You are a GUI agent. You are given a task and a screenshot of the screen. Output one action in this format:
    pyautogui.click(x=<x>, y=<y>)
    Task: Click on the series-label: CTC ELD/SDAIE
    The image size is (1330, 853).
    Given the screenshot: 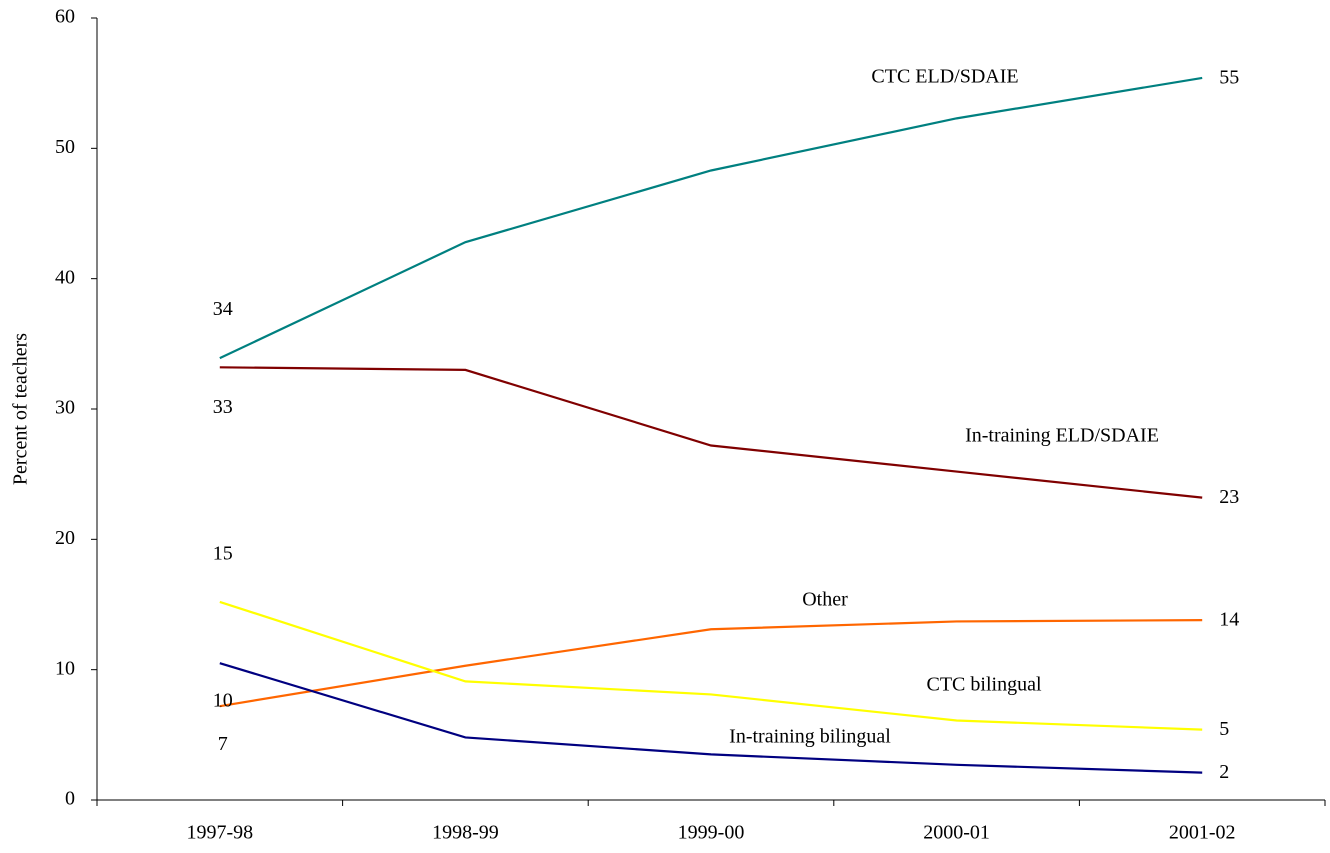 What is the action you would take?
    pyautogui.click(x=944, y=77)
    